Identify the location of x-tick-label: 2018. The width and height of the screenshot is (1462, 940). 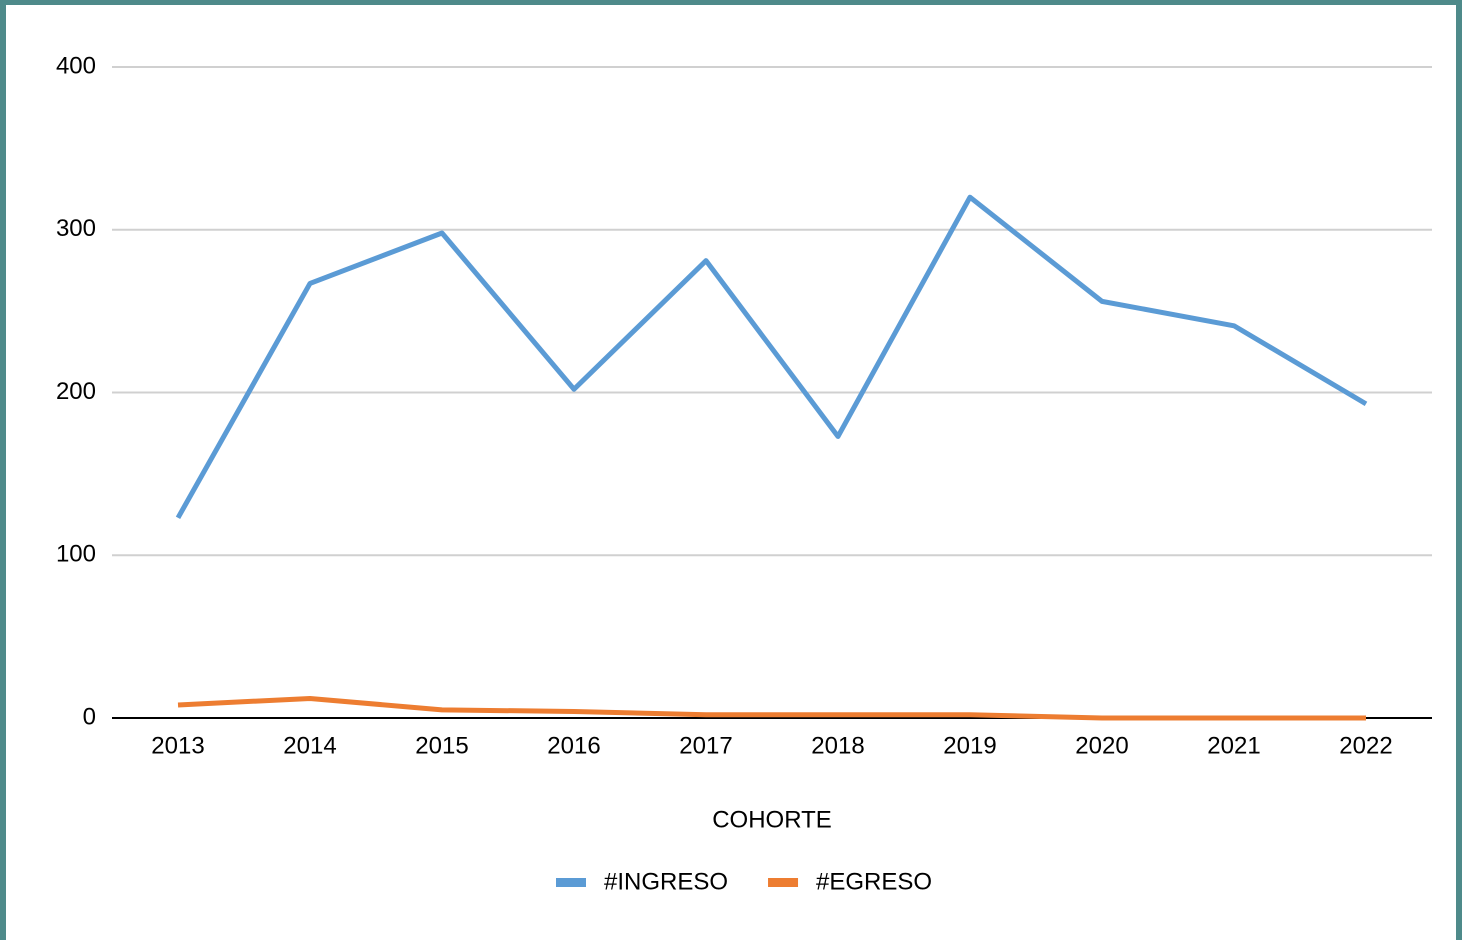
(837, 745).